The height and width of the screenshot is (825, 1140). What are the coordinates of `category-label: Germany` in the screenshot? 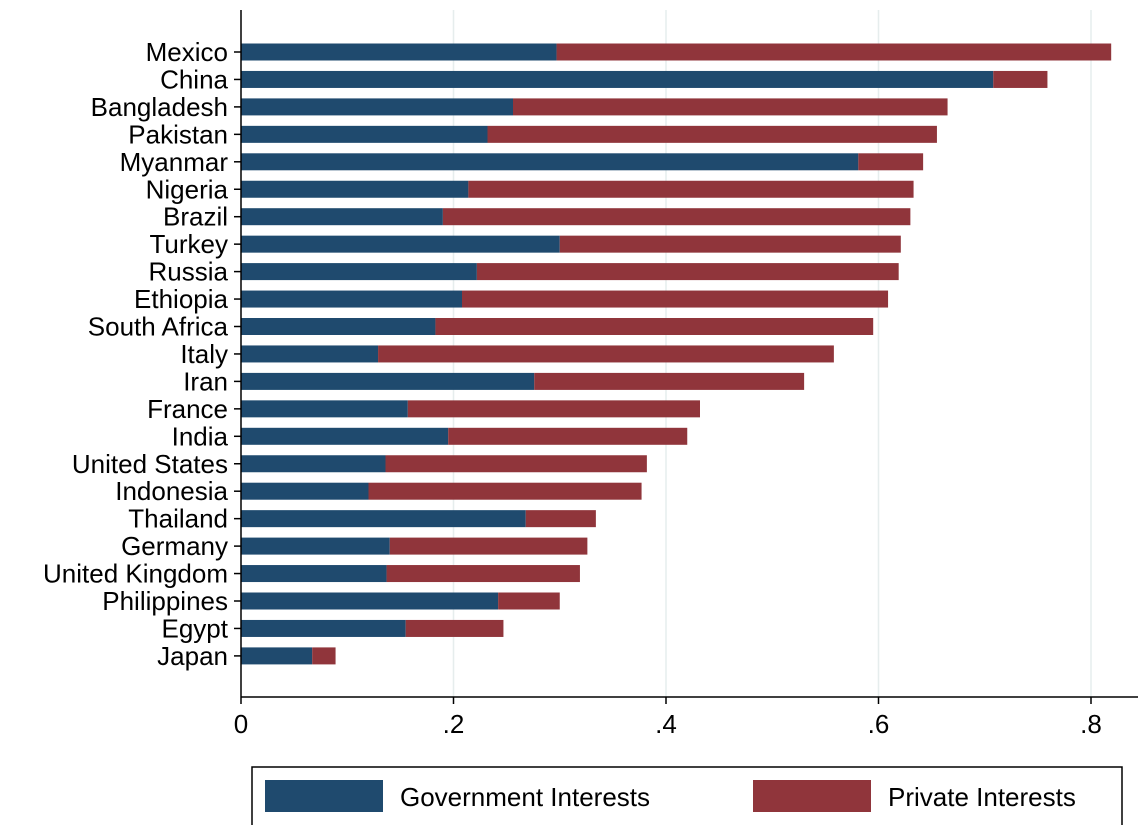 It's located at (174, 546).